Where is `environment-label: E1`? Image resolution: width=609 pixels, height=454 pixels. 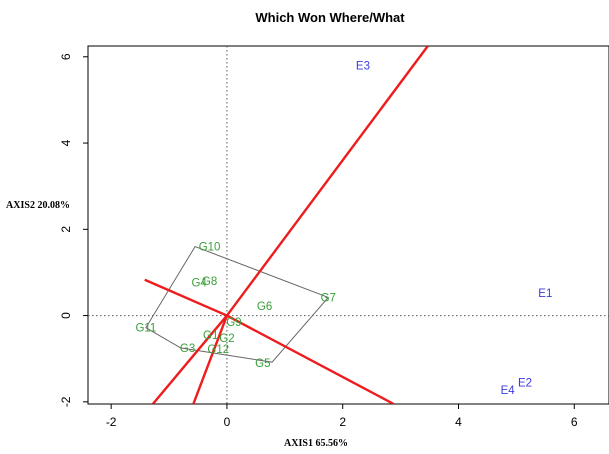
environment-label: E1 is located at coordinates (545, 294).